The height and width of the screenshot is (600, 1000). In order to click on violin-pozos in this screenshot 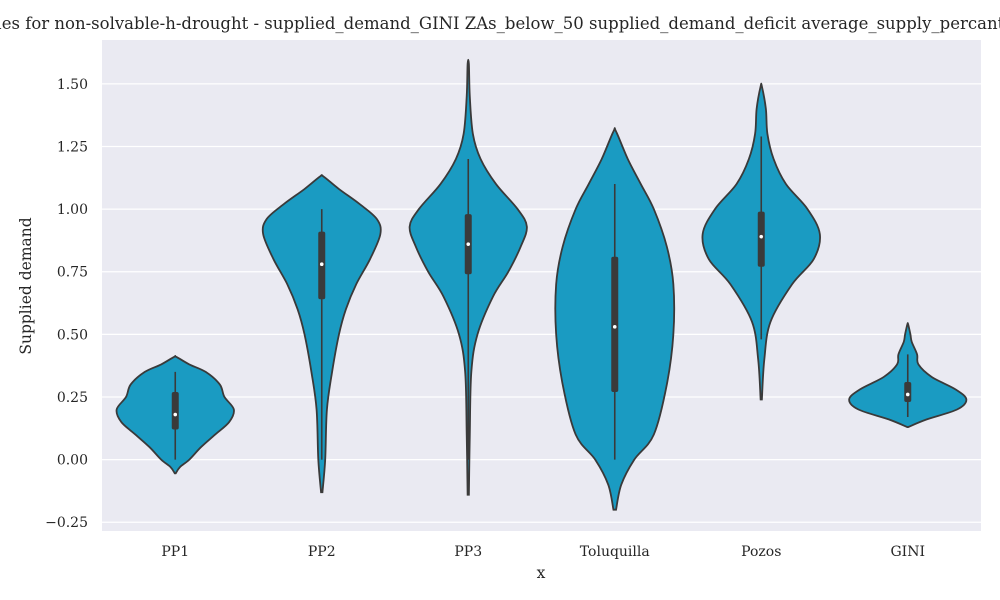, I will do `click(761, 241)`.